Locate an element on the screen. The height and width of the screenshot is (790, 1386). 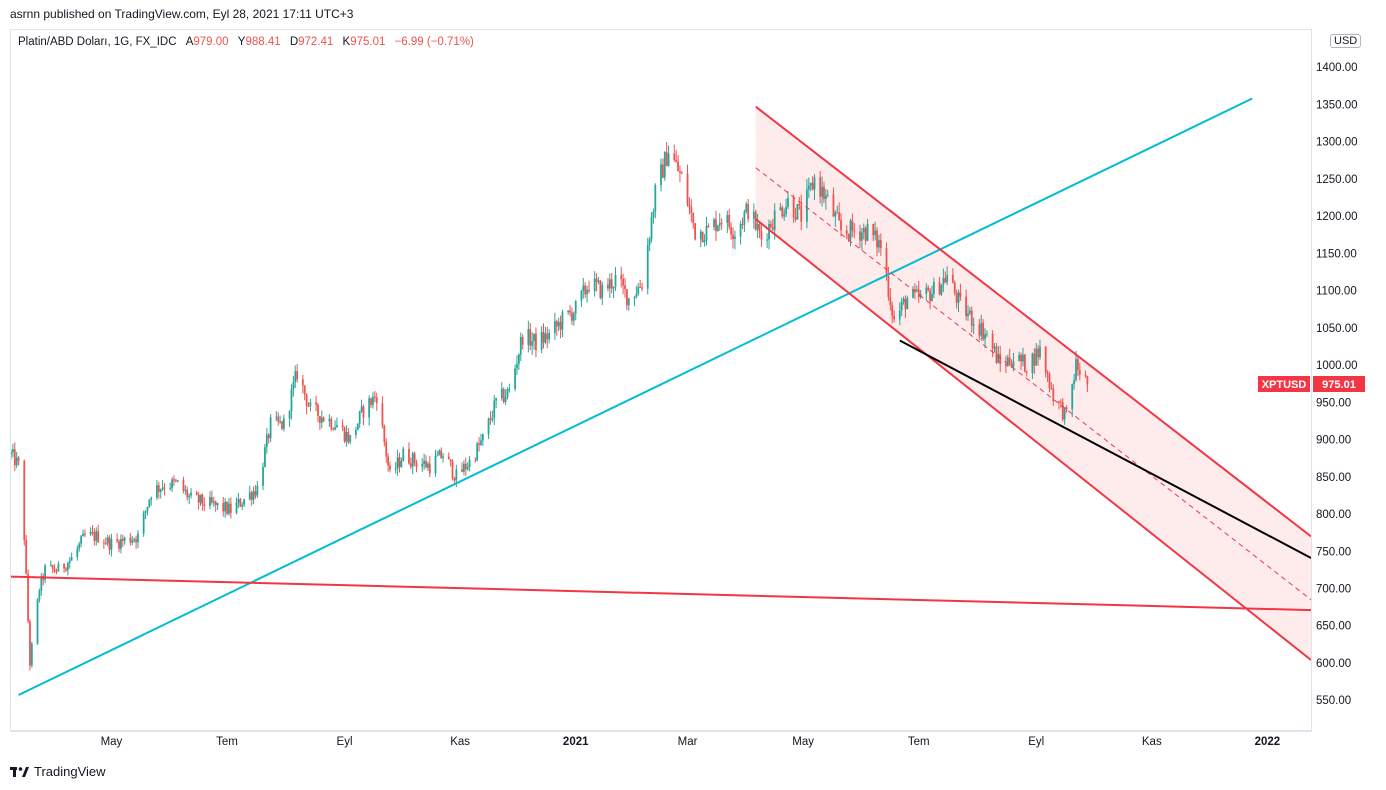
y-tick-label: 650.00 is located at coordinates (1333, 627).